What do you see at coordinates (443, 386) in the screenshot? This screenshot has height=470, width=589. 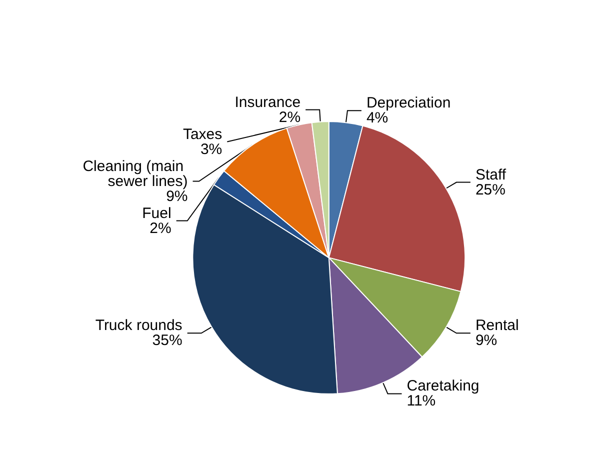 I see `slice-label: Caretaking` at bounding box center [443, 386].